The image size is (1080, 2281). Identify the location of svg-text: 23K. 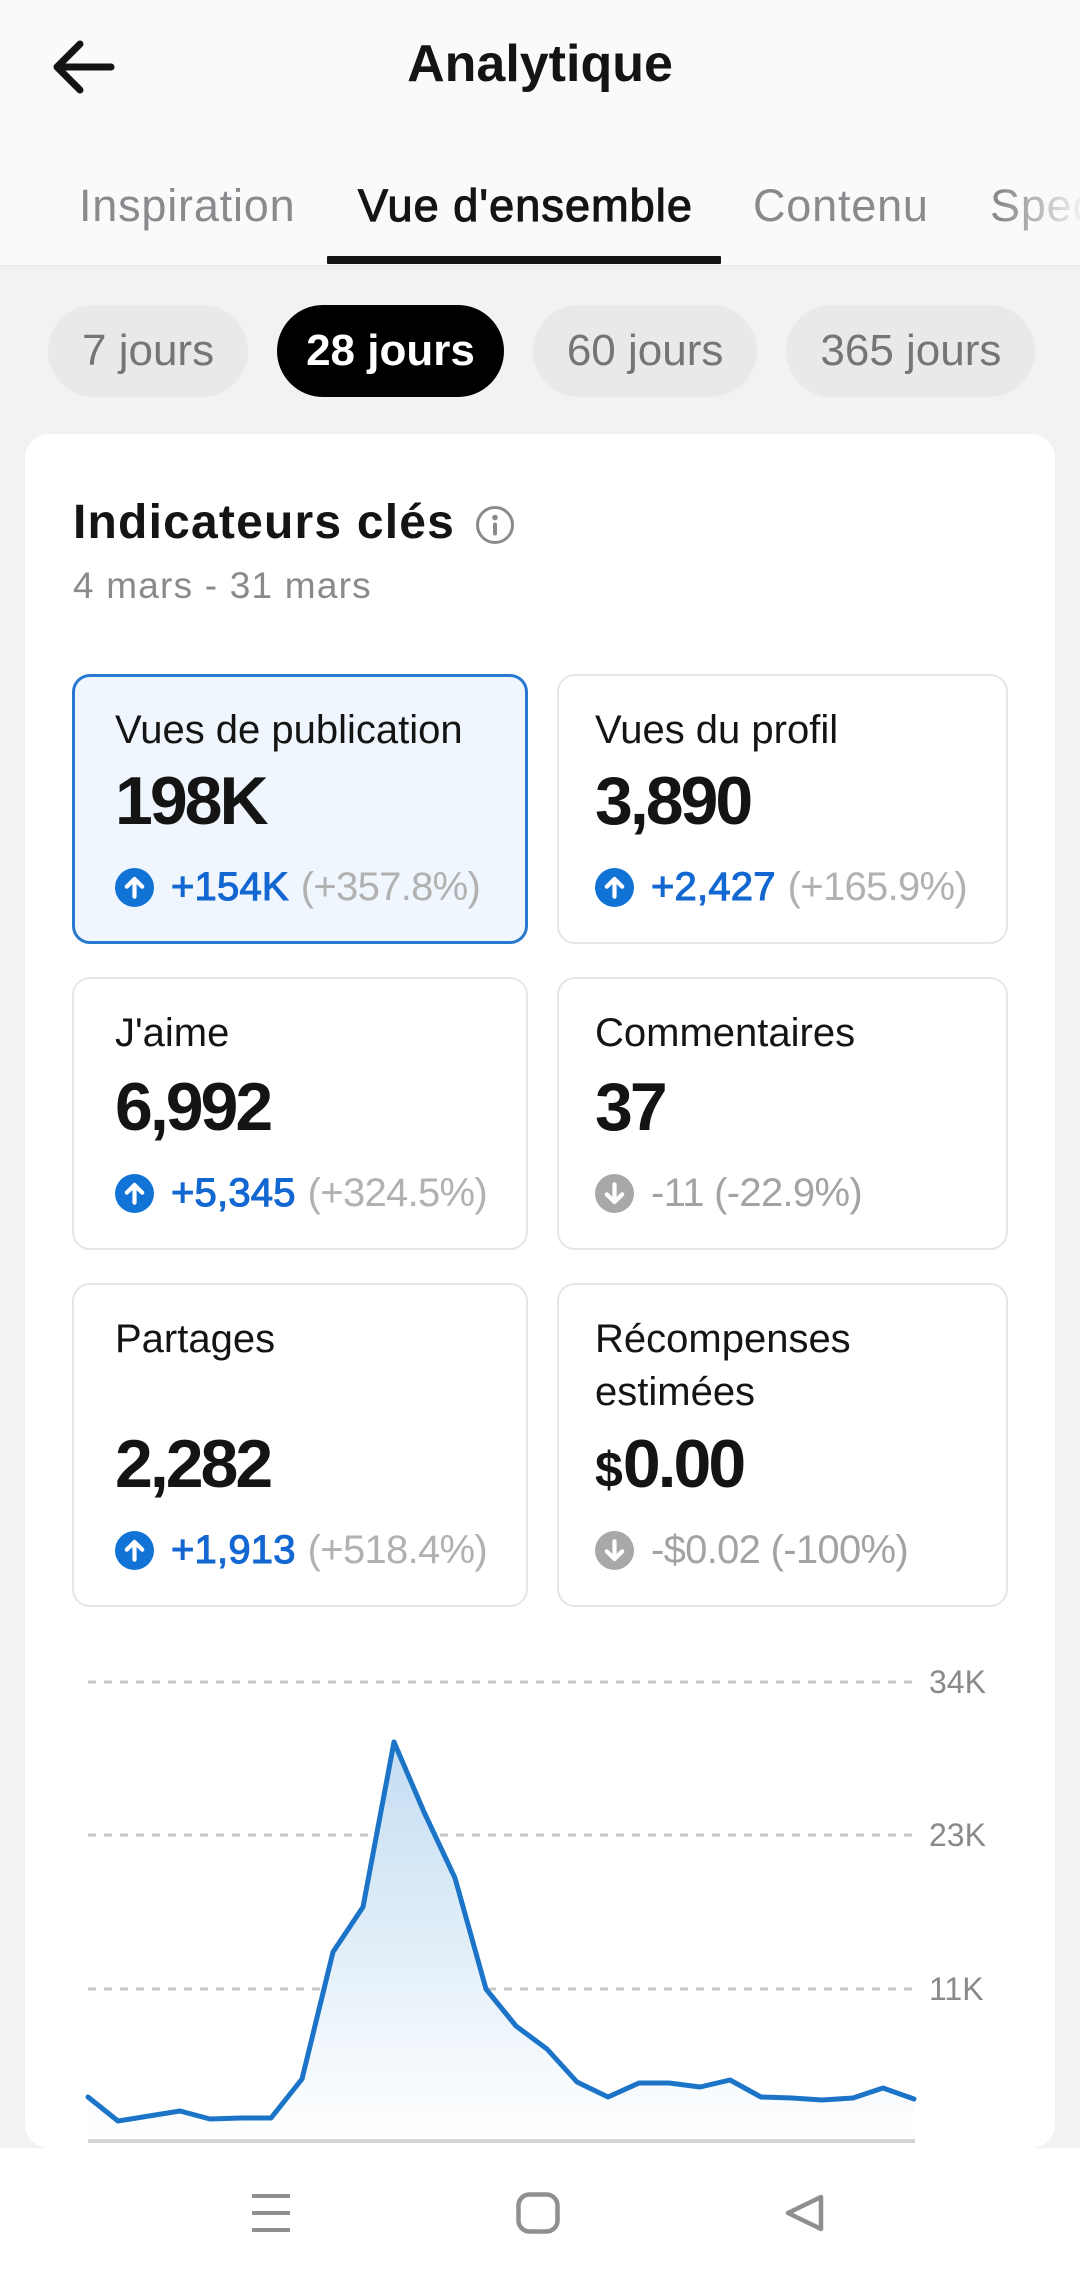
(957, 1835).